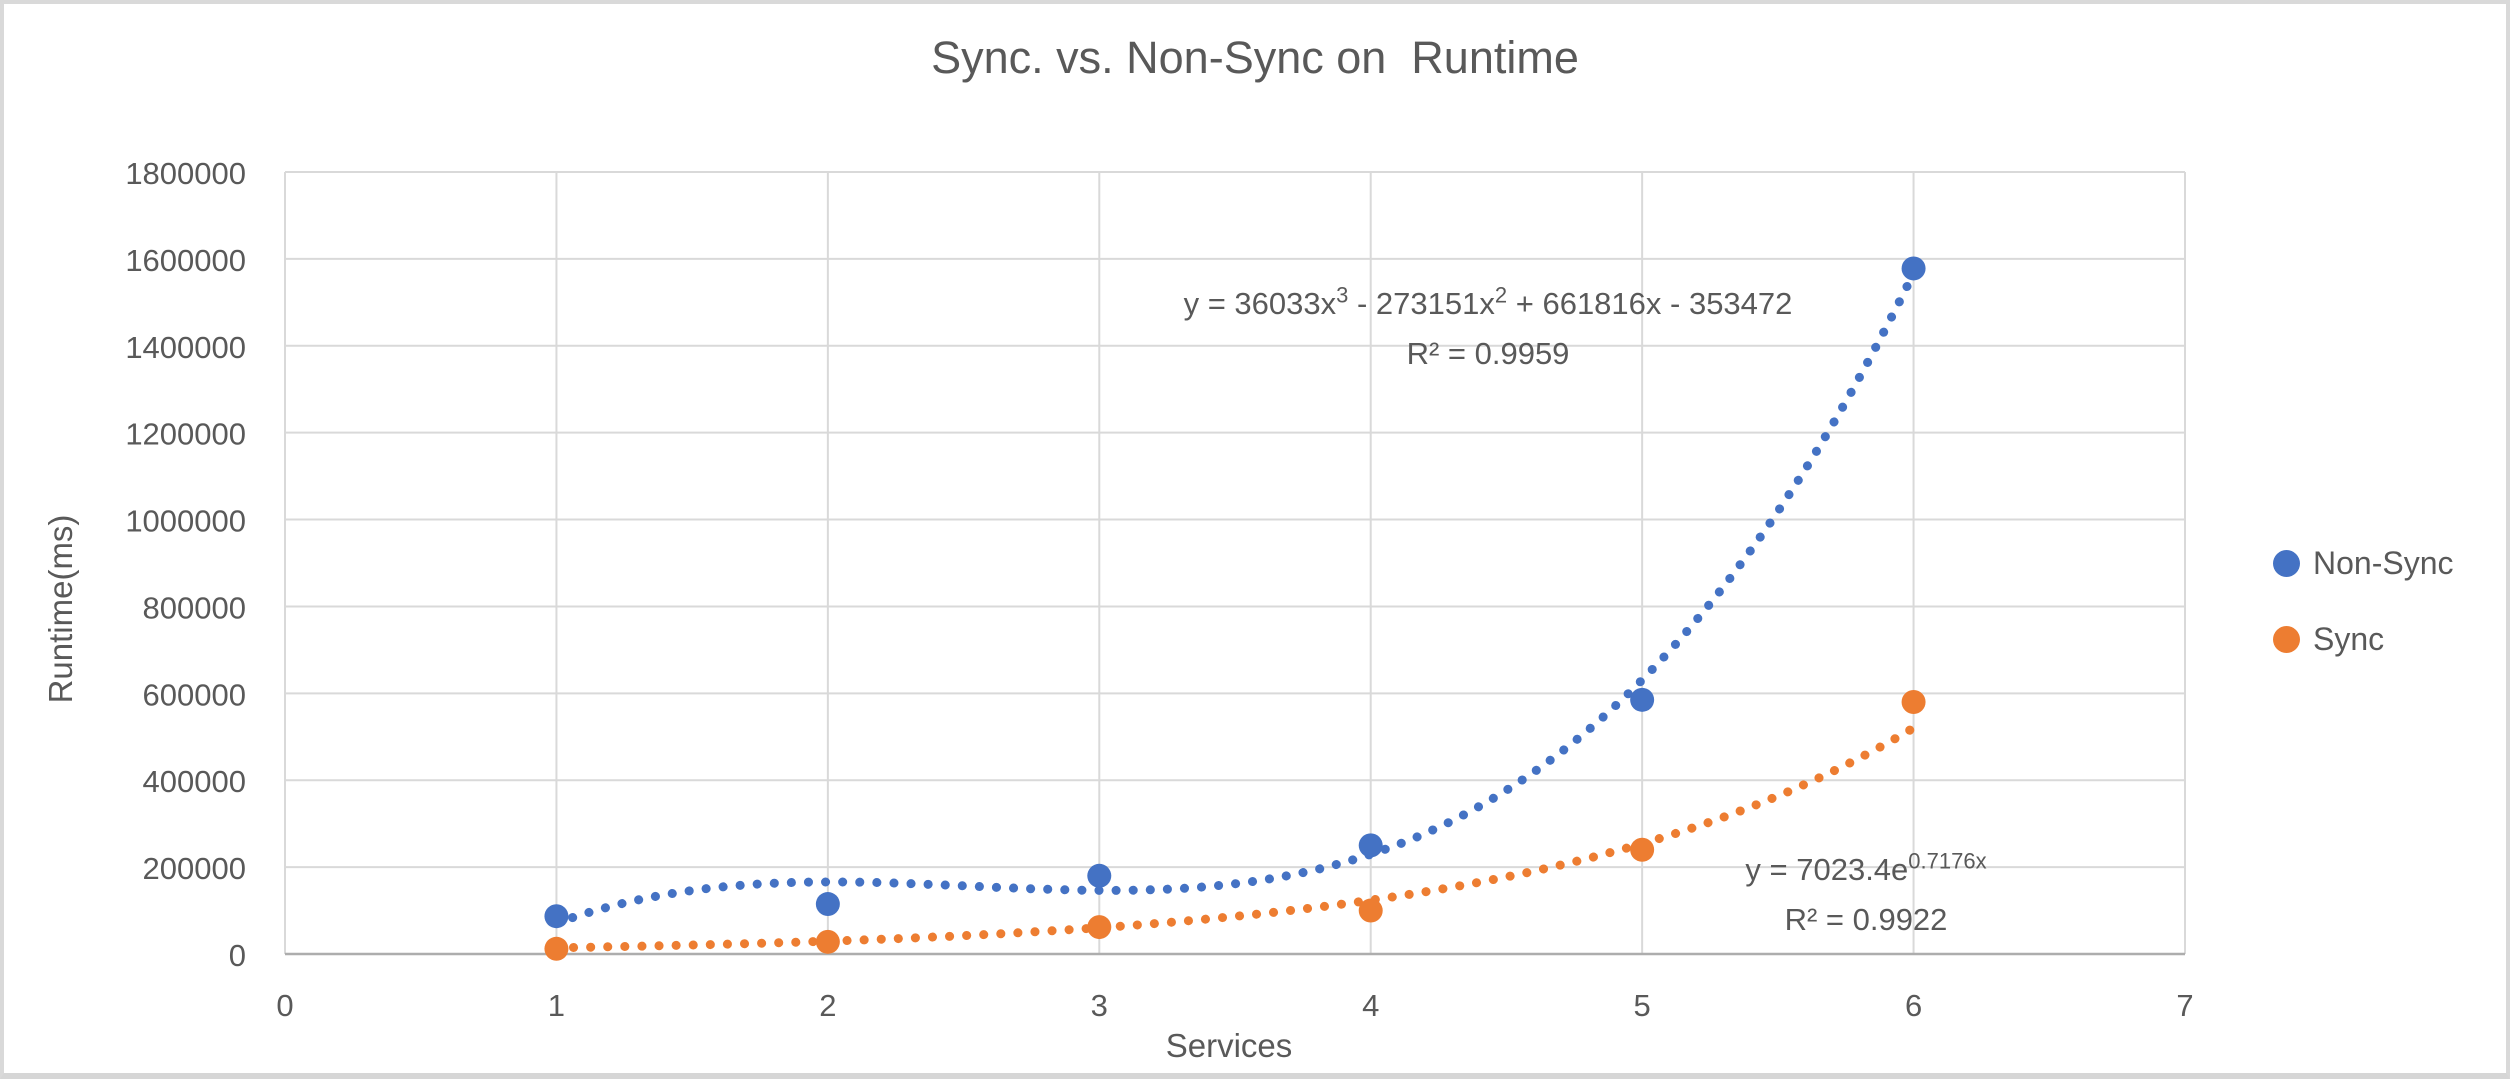 The height and width of the screenshot is (1079, 2510). I want to click on x-tick-label: 3, so click(1099, 1005).